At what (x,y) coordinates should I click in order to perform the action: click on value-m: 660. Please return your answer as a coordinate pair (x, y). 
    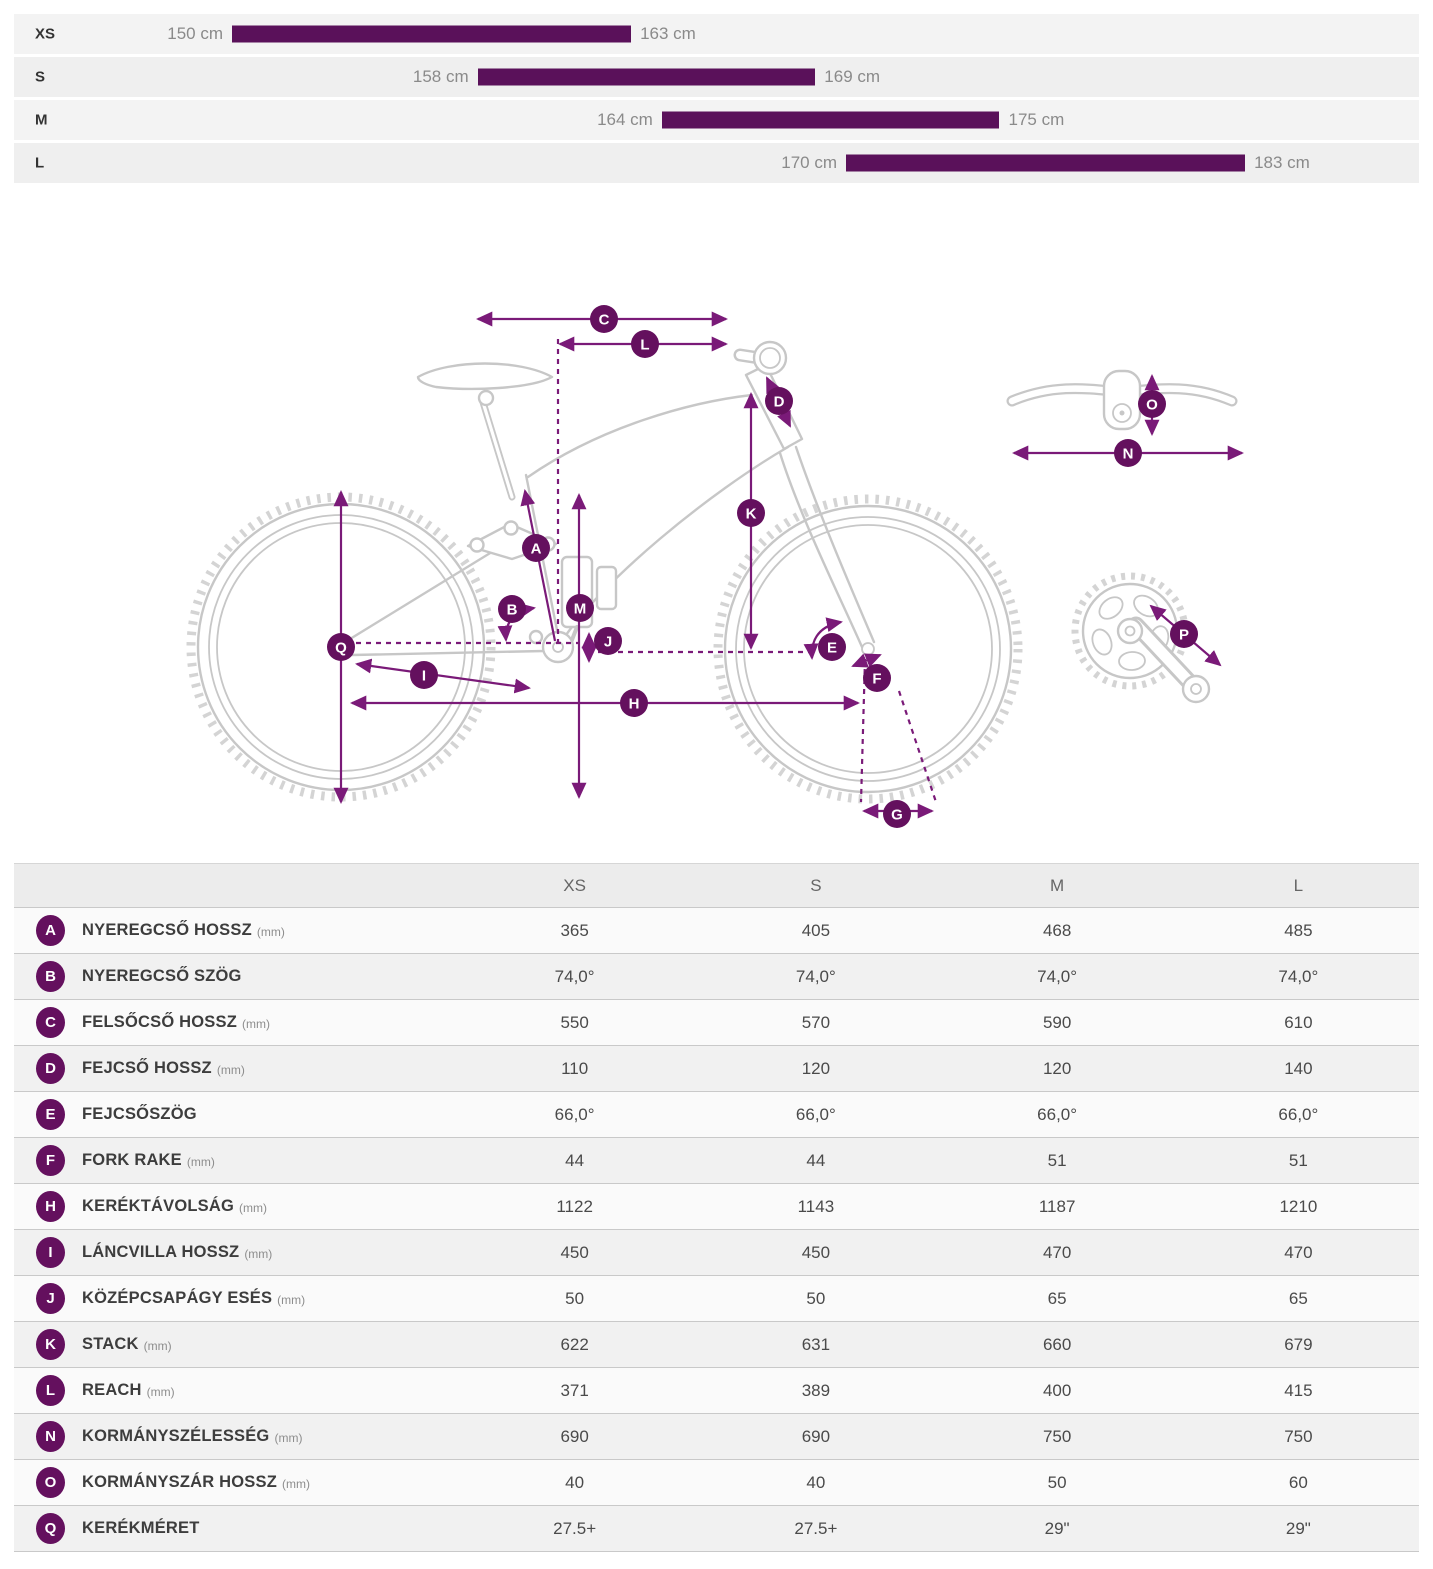
    Looking at the image, I should click on (1057, 1344).